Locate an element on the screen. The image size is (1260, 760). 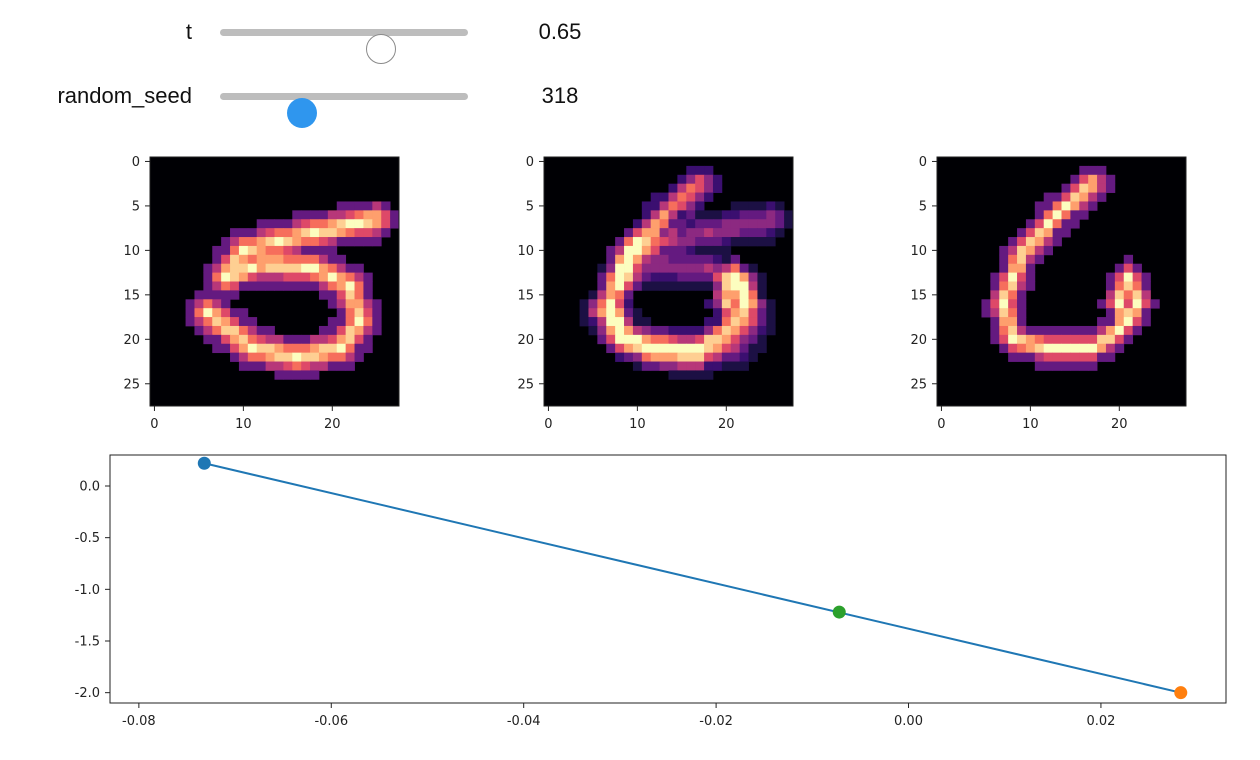
x-tick-label: 20 is located at coordinates (1119, 424).